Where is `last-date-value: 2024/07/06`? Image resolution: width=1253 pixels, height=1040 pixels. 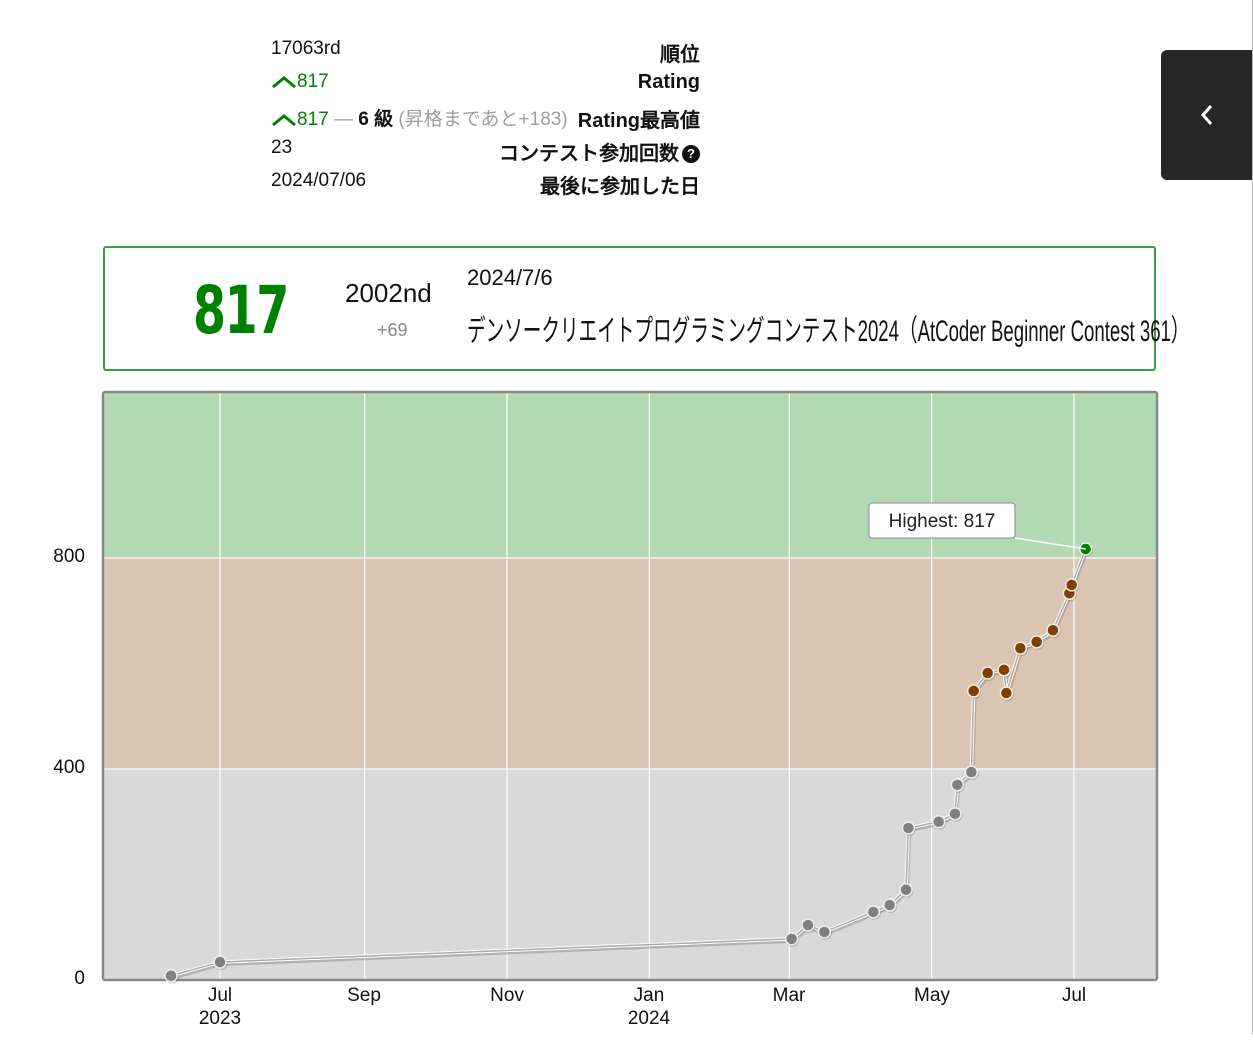
last-date-value: 2024/07/06 is located at coordinates (319, 180).